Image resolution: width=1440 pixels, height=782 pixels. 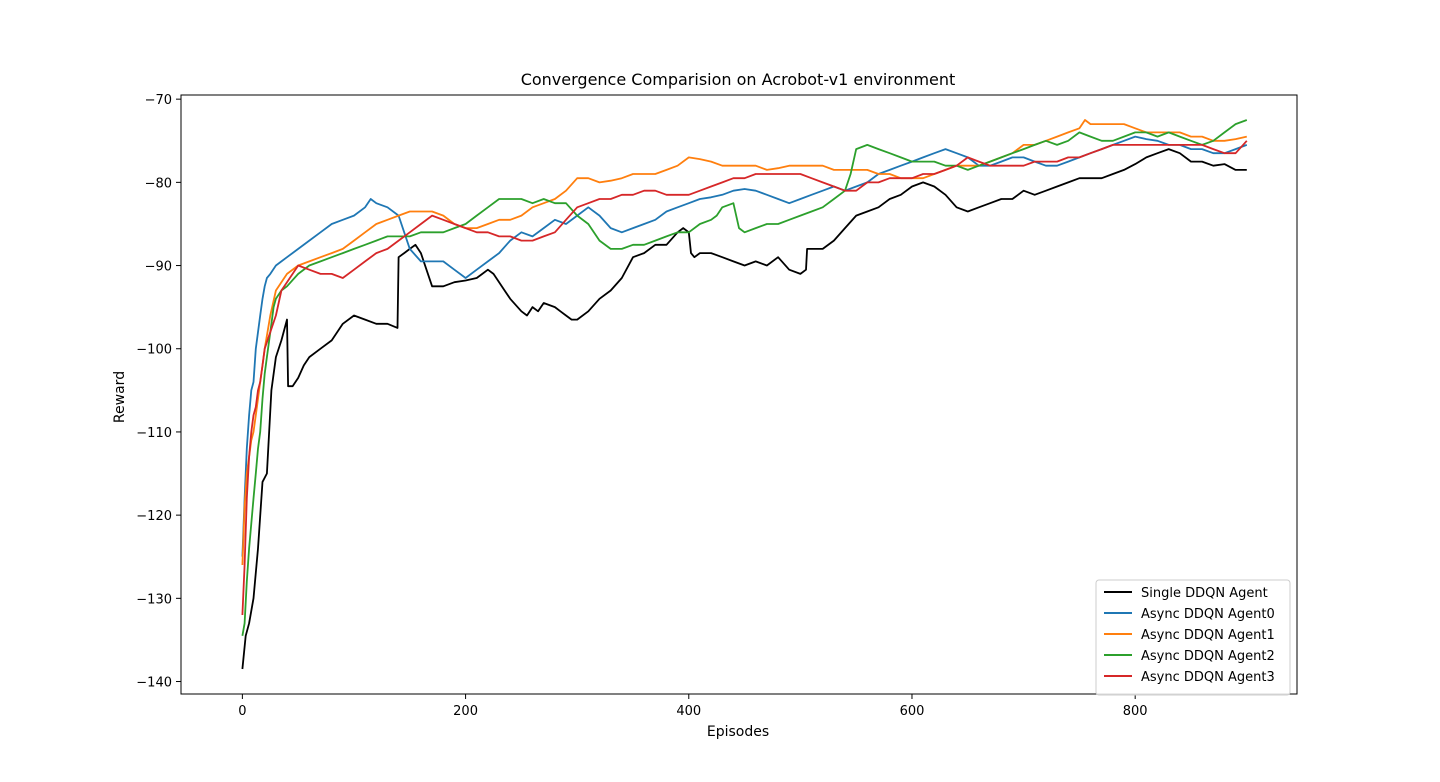 What do you see at coordinates (1208, 614) in the screenshot?
I see `legend-label: Async DDQN Agent0` at bounding box center [1208, 614].